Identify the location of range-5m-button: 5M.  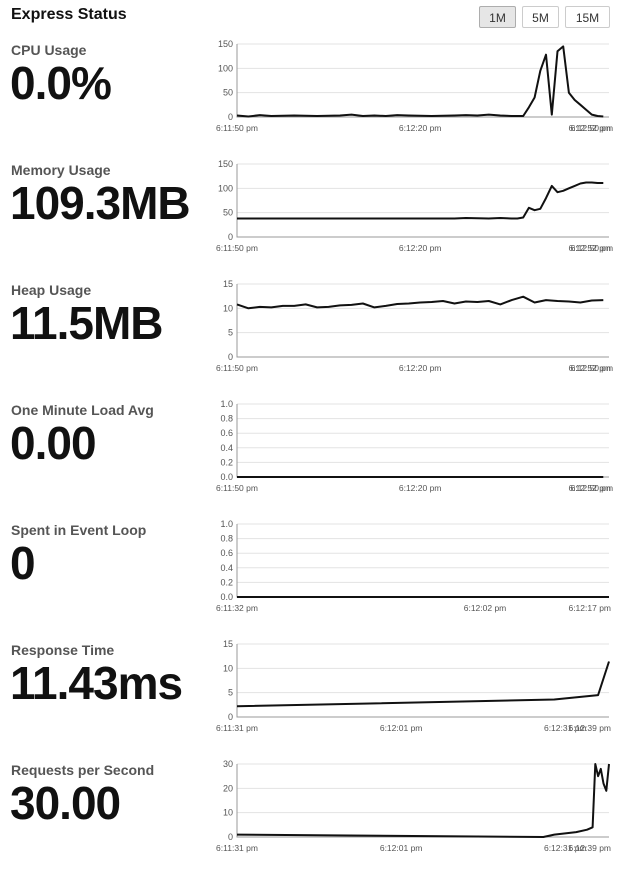
(540, 17).